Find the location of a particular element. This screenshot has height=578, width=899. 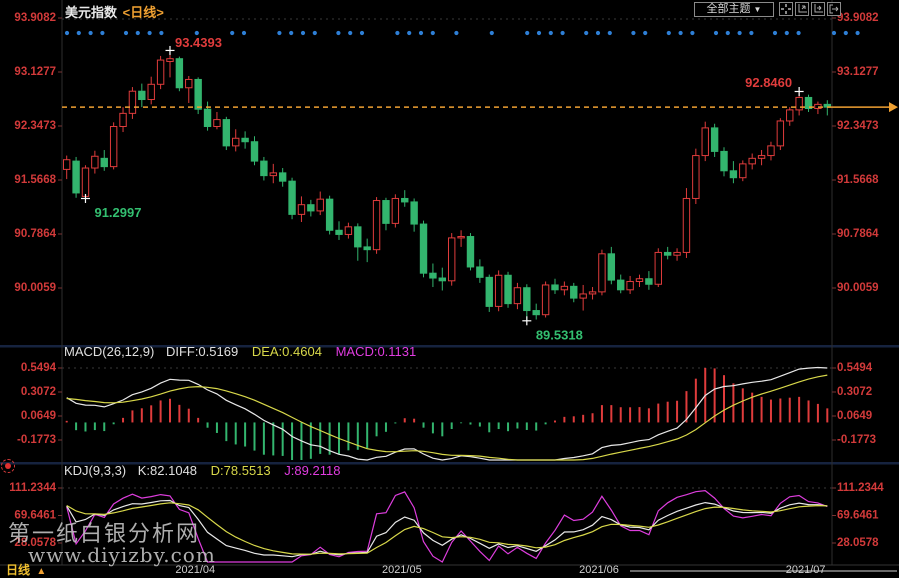

y-axis-label: 111.2344 is located at coordinates (32, 488).